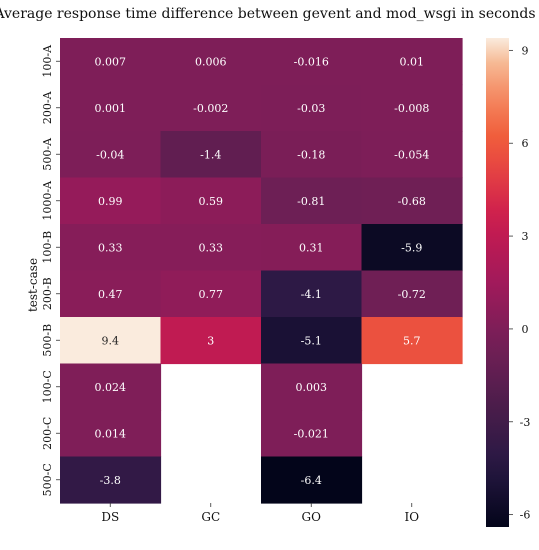 The width and height of the screenshot is (539, 550). Describe the element at coordinates (525, 515) in the screenshot. I see `colorbar-tick-label: -6` at that location.